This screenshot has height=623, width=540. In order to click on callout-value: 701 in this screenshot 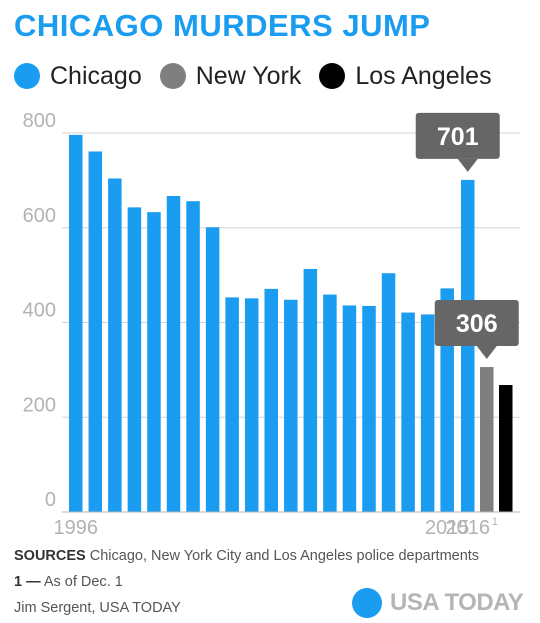, I will do `click(458, 137)`.